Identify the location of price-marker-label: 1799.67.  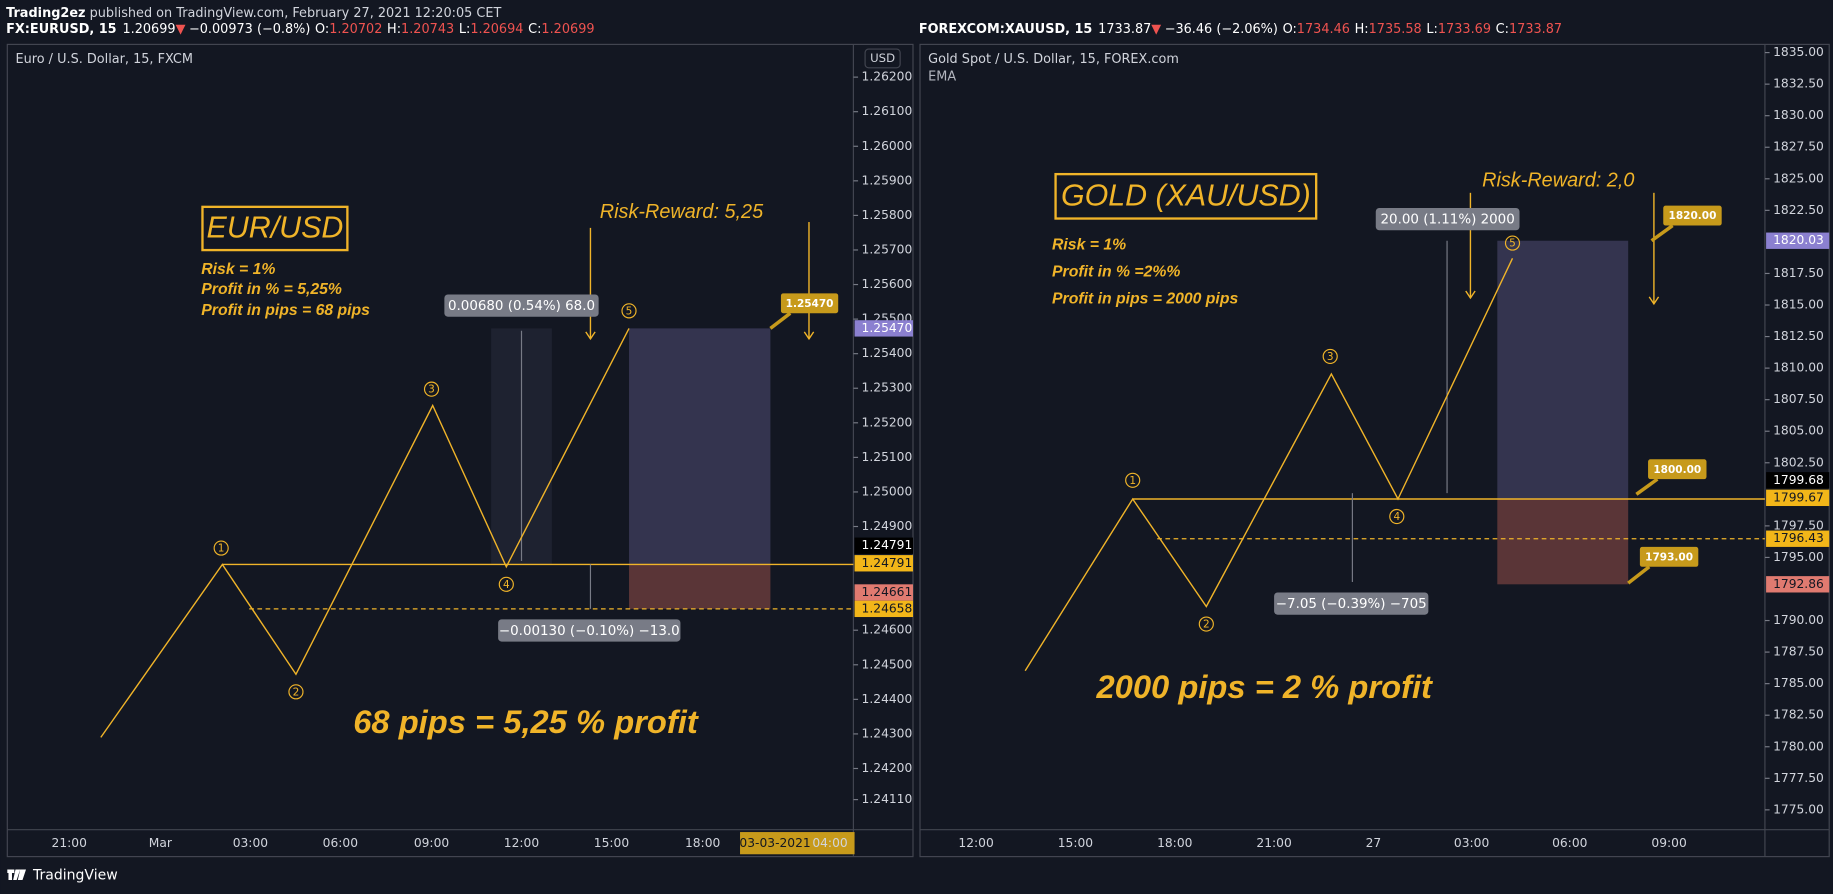
(1798, 497).